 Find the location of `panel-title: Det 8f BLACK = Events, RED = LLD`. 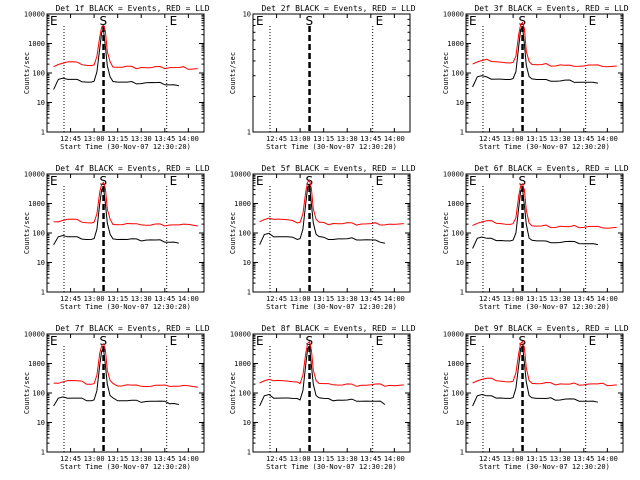

panel-title: Det 8f BLACK = Events, RED = LLD is located at coordinates (338, 328).